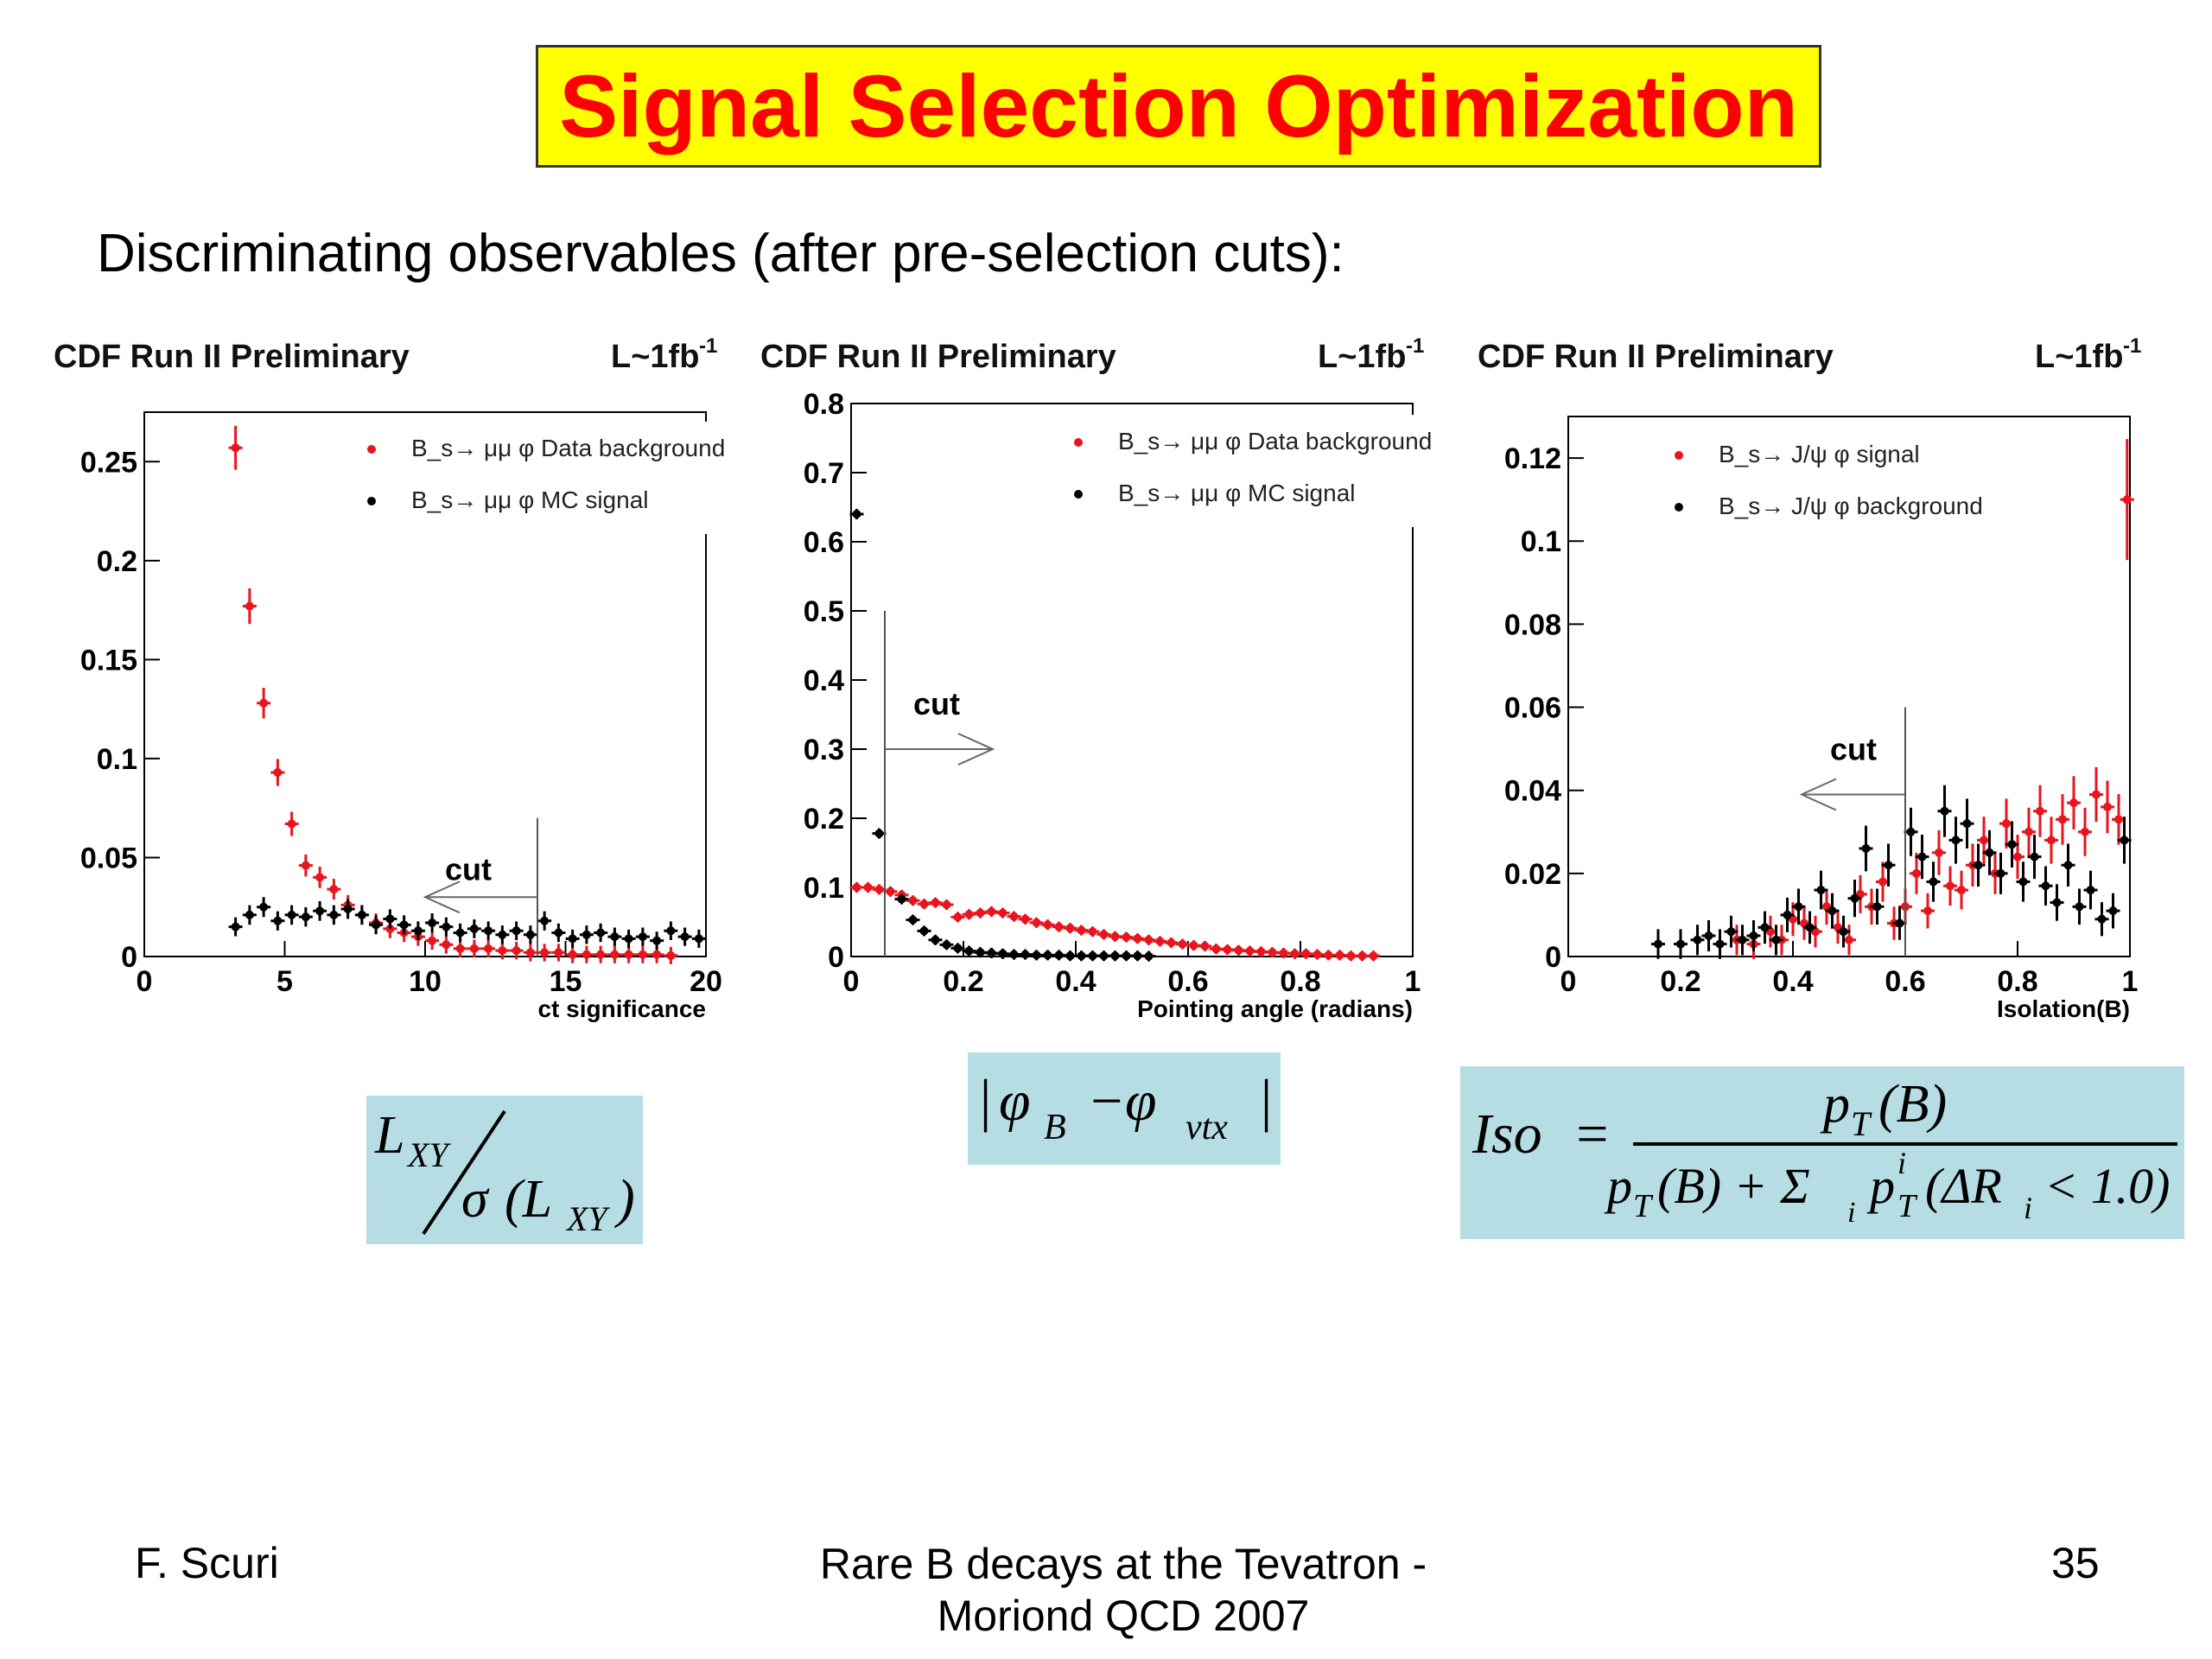  What do you see at coordinates (1680, 982) in the screenshot?
I see `x-tick-label: 0.2` at bounding box center [1680, 982].